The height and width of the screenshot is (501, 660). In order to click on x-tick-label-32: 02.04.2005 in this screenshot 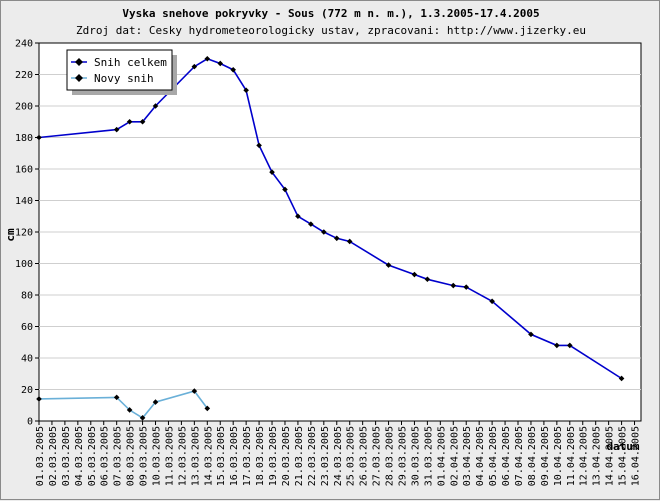, I will do `click(454, 456)`.